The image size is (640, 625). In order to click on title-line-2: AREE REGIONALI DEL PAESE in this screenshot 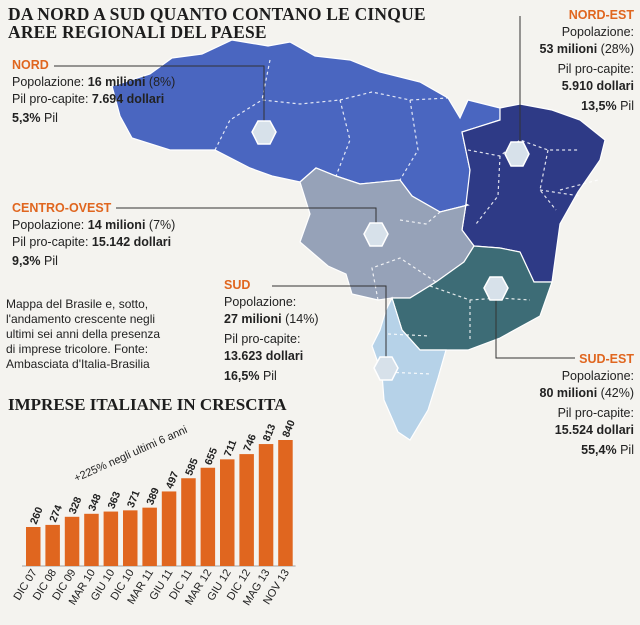, I will do `click(137, 32)`.